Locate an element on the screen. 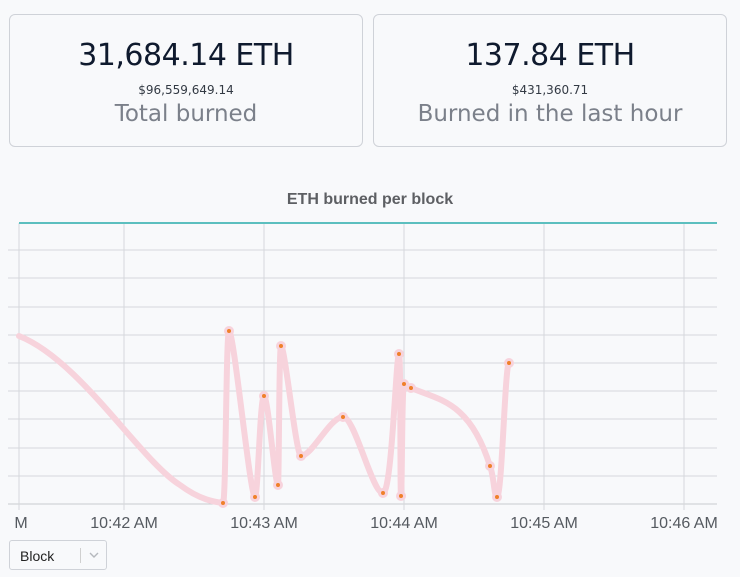 The height and width of the screenshot is (577, 740). x-tick-text: 10:46 AM is located at coordinates (684, 523).